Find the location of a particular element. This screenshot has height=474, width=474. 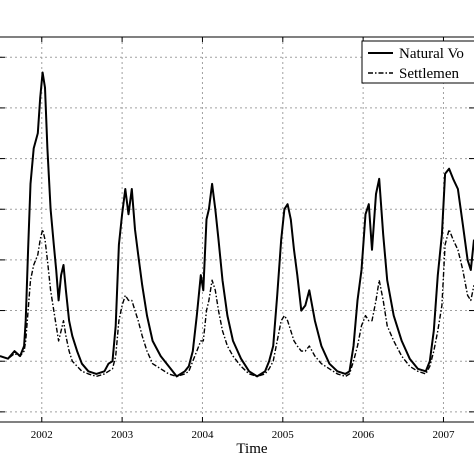

x-tick-label: 2005 is located at coordinates (283, 435).